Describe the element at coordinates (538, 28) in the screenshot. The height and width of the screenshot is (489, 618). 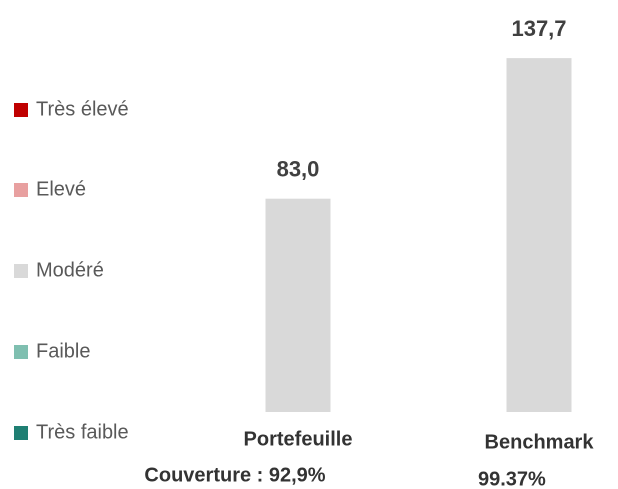
I see `value-label: 137,7` at that location.